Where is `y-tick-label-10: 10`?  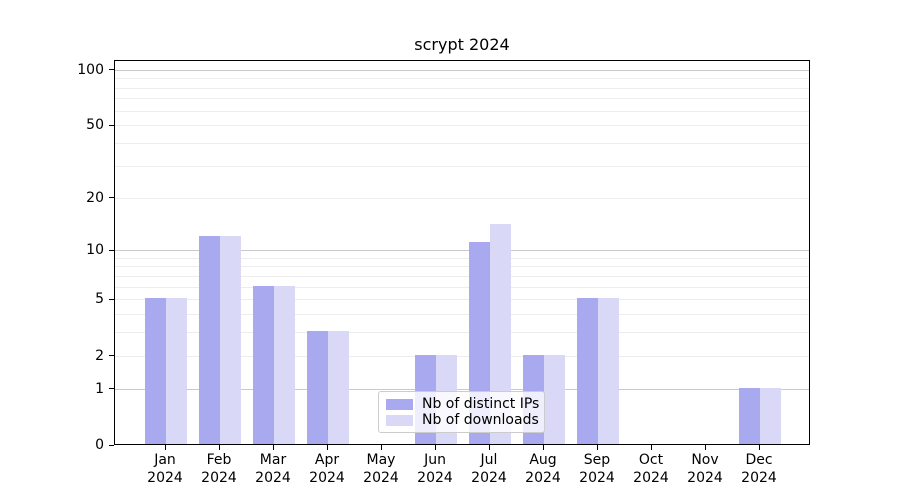
y-tick-label-10: 10 is located at coordinates (95, 250).